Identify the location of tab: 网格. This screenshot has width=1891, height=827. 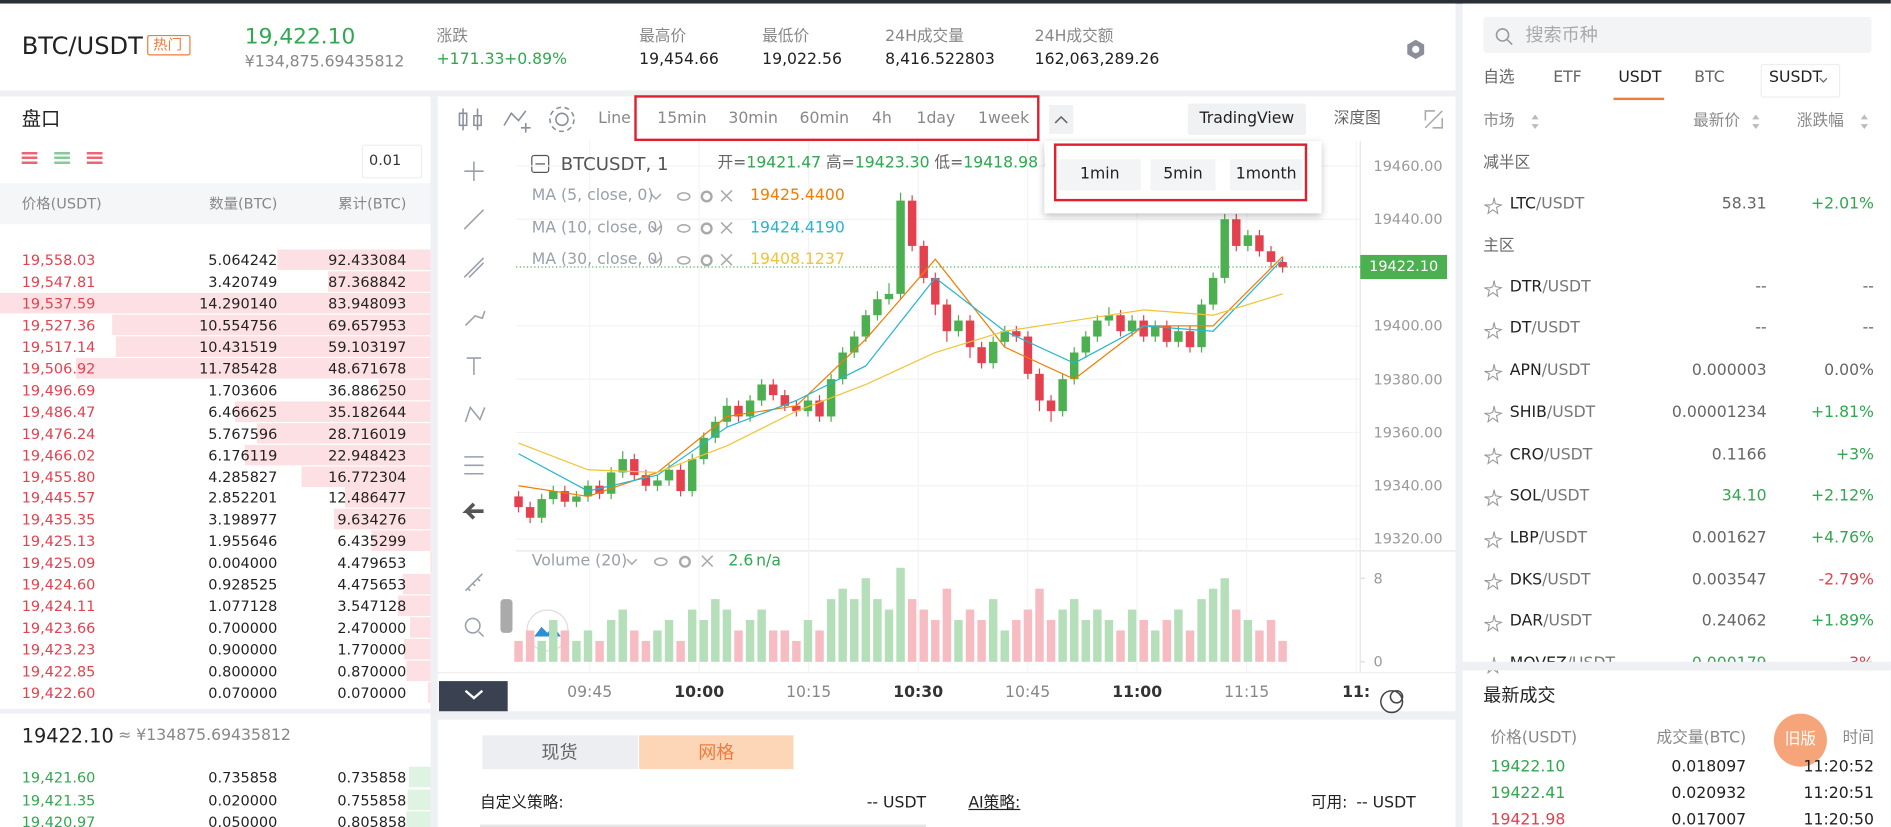
(716, 752).